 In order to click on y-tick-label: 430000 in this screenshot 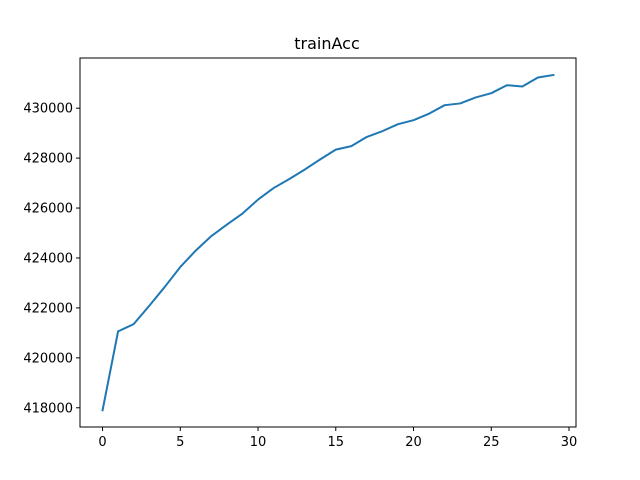, I will do `click(48, 109)`.